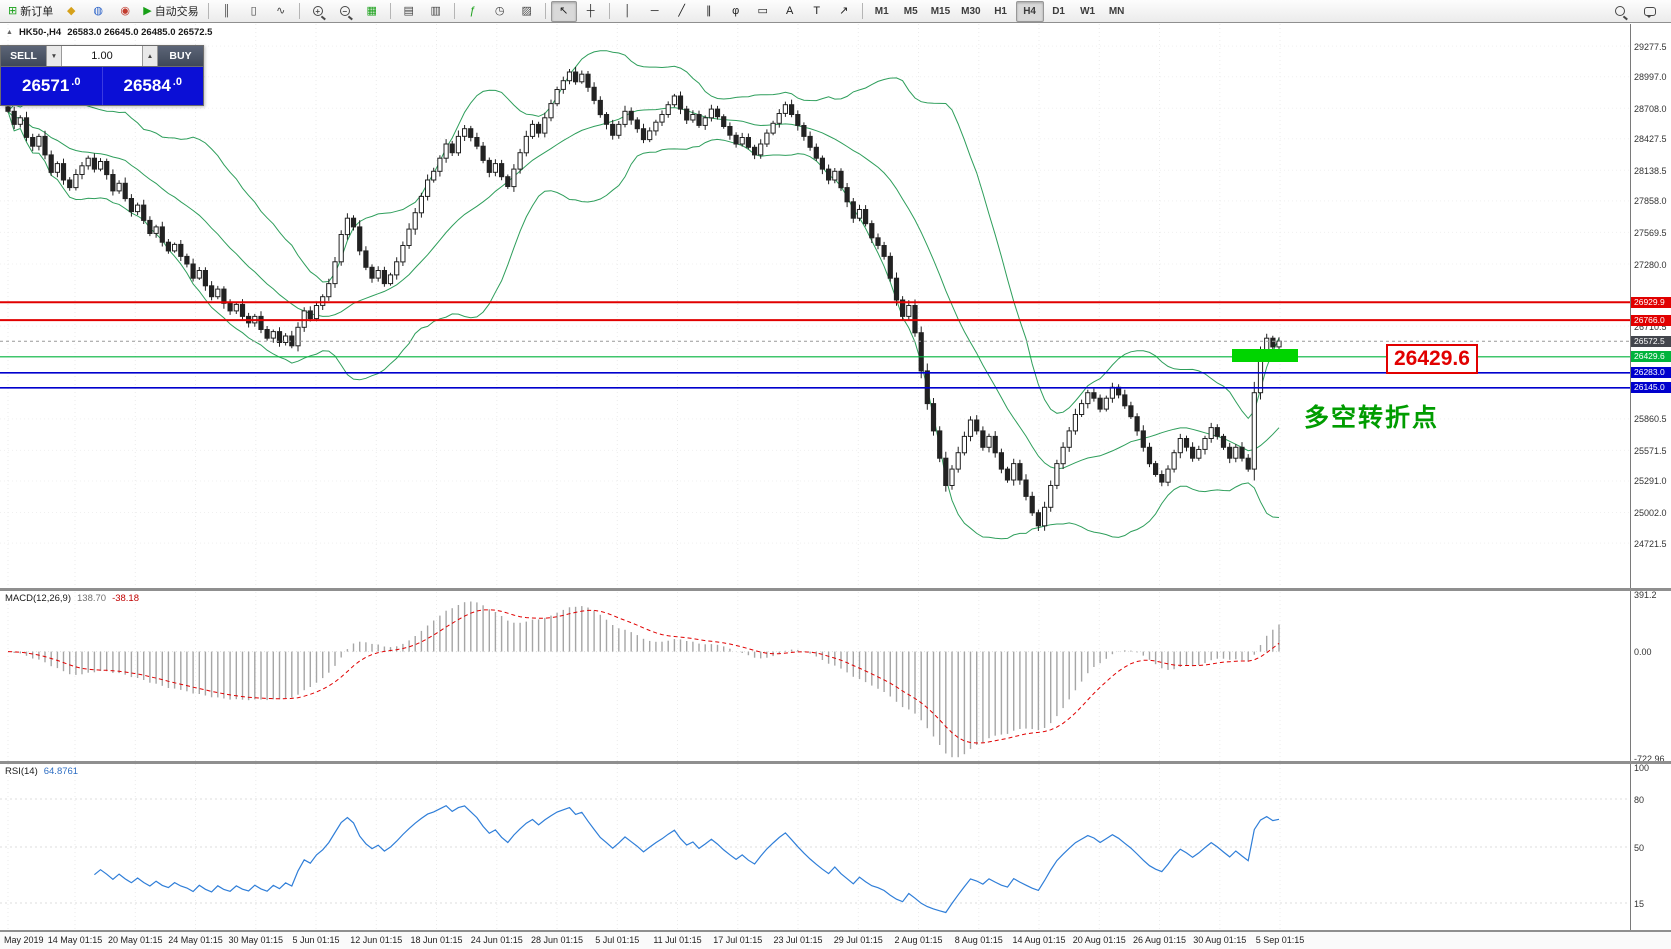 The height and width of the screenshot is (949, 1671). What do you see at coordinates (1029, 11) in the screenshot?
I see `timeframe-h4-button: H4` at bounding box center [1029, 11].